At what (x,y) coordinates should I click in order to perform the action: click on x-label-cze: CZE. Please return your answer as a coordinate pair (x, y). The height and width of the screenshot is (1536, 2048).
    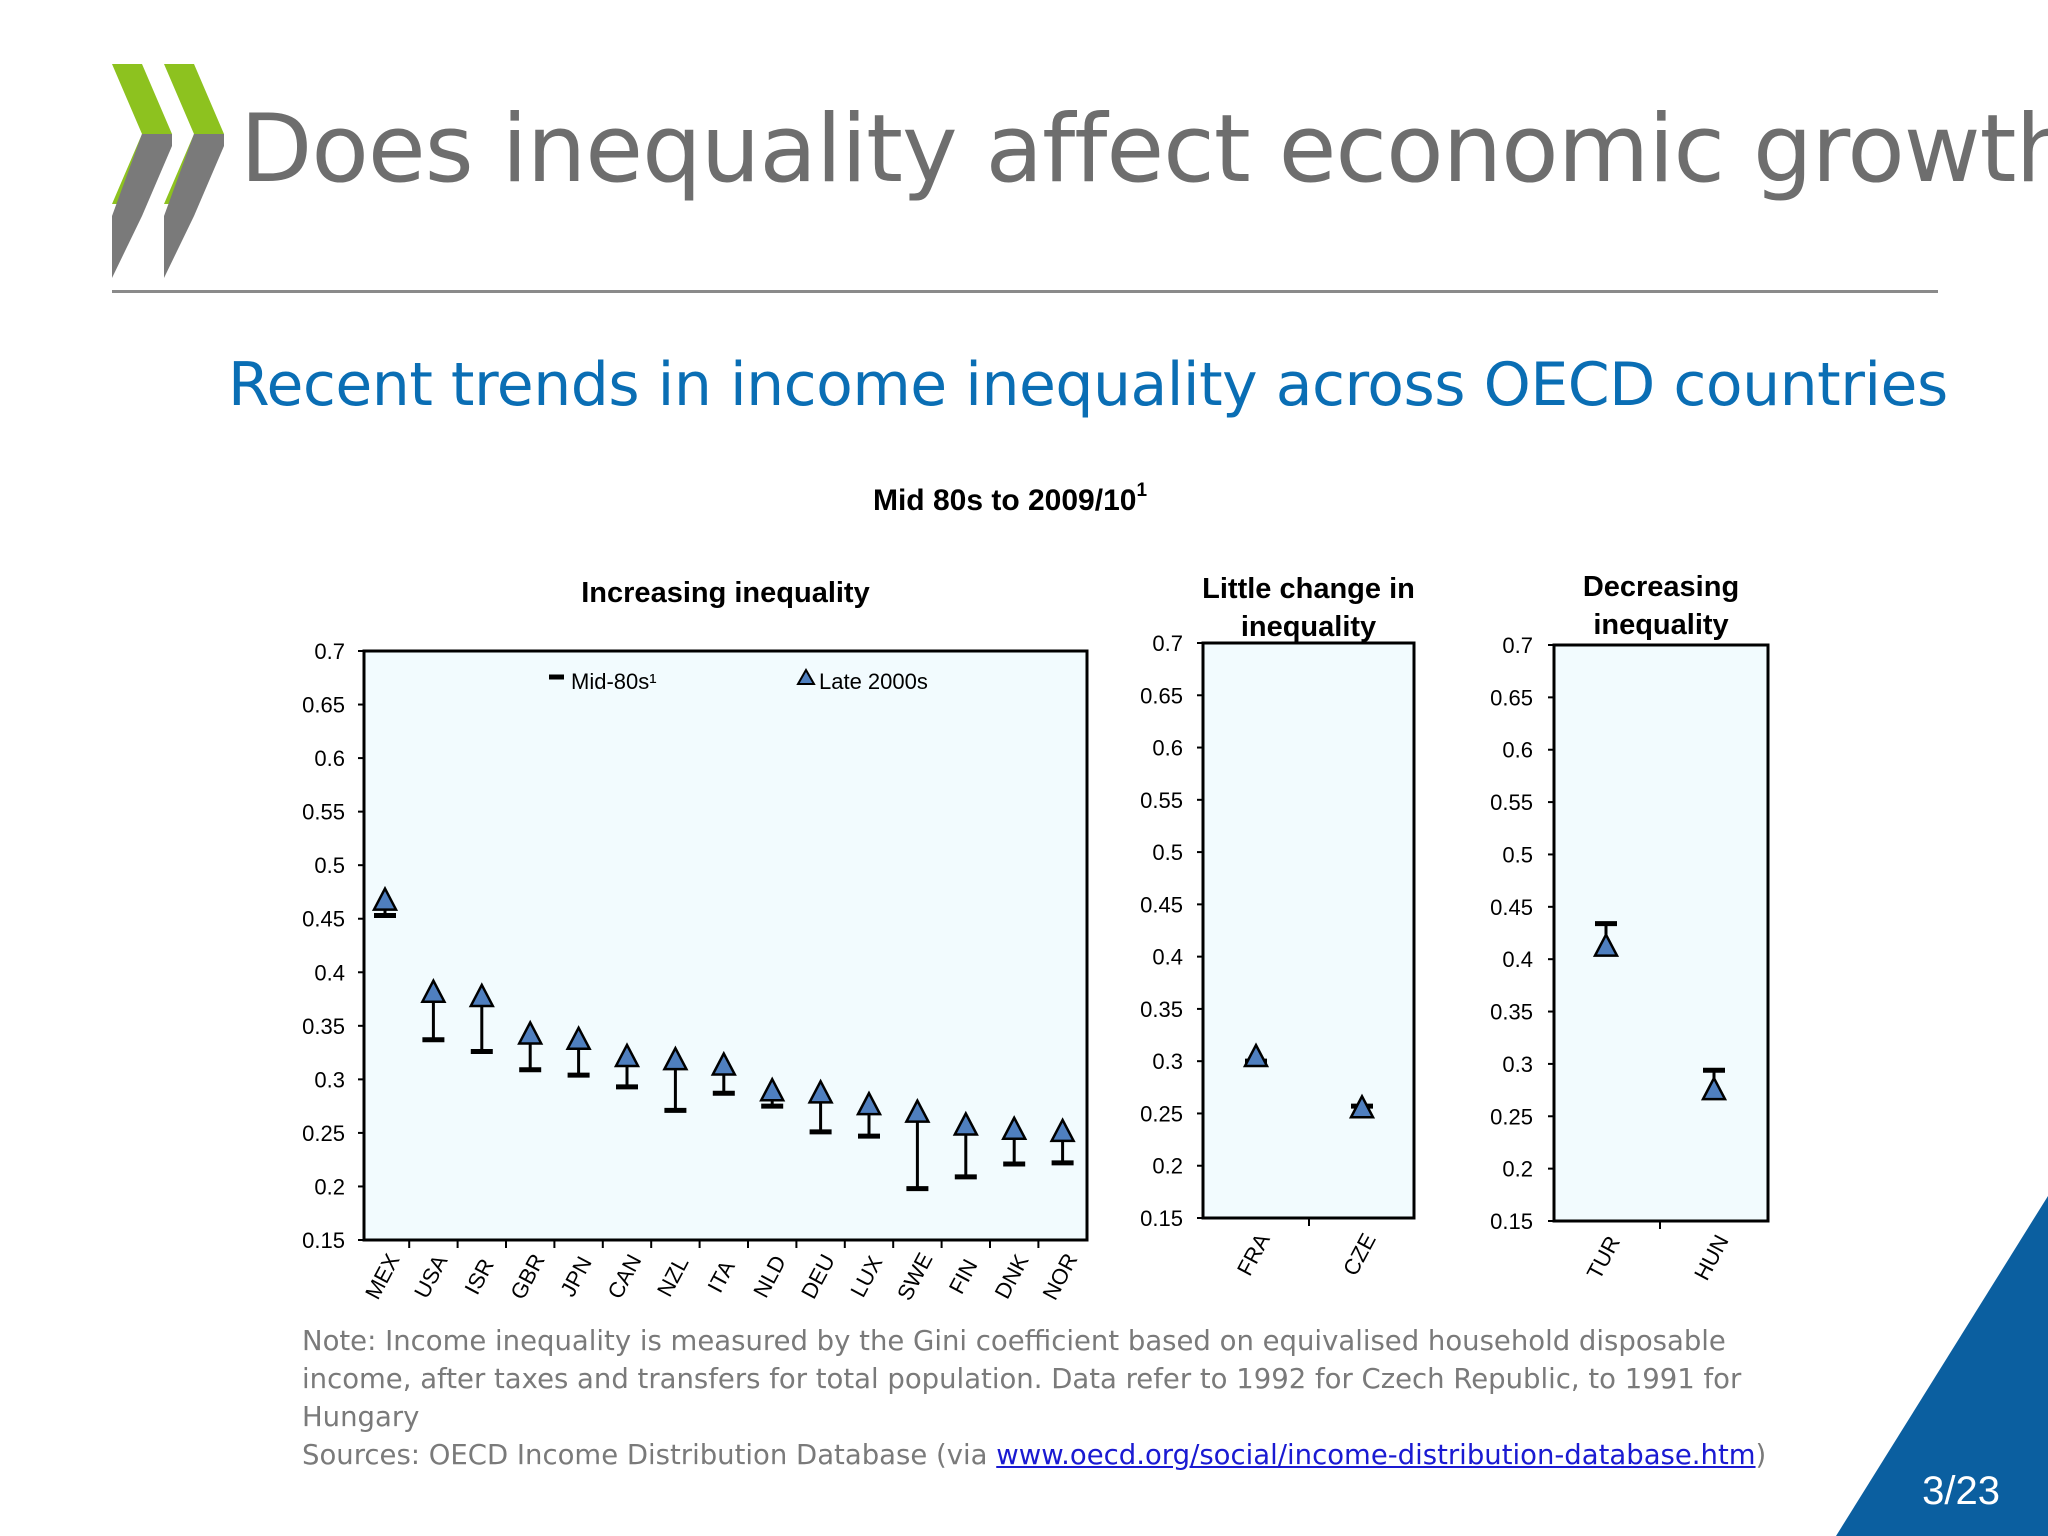
    Looking at the image, I should click on (1359, 1254).